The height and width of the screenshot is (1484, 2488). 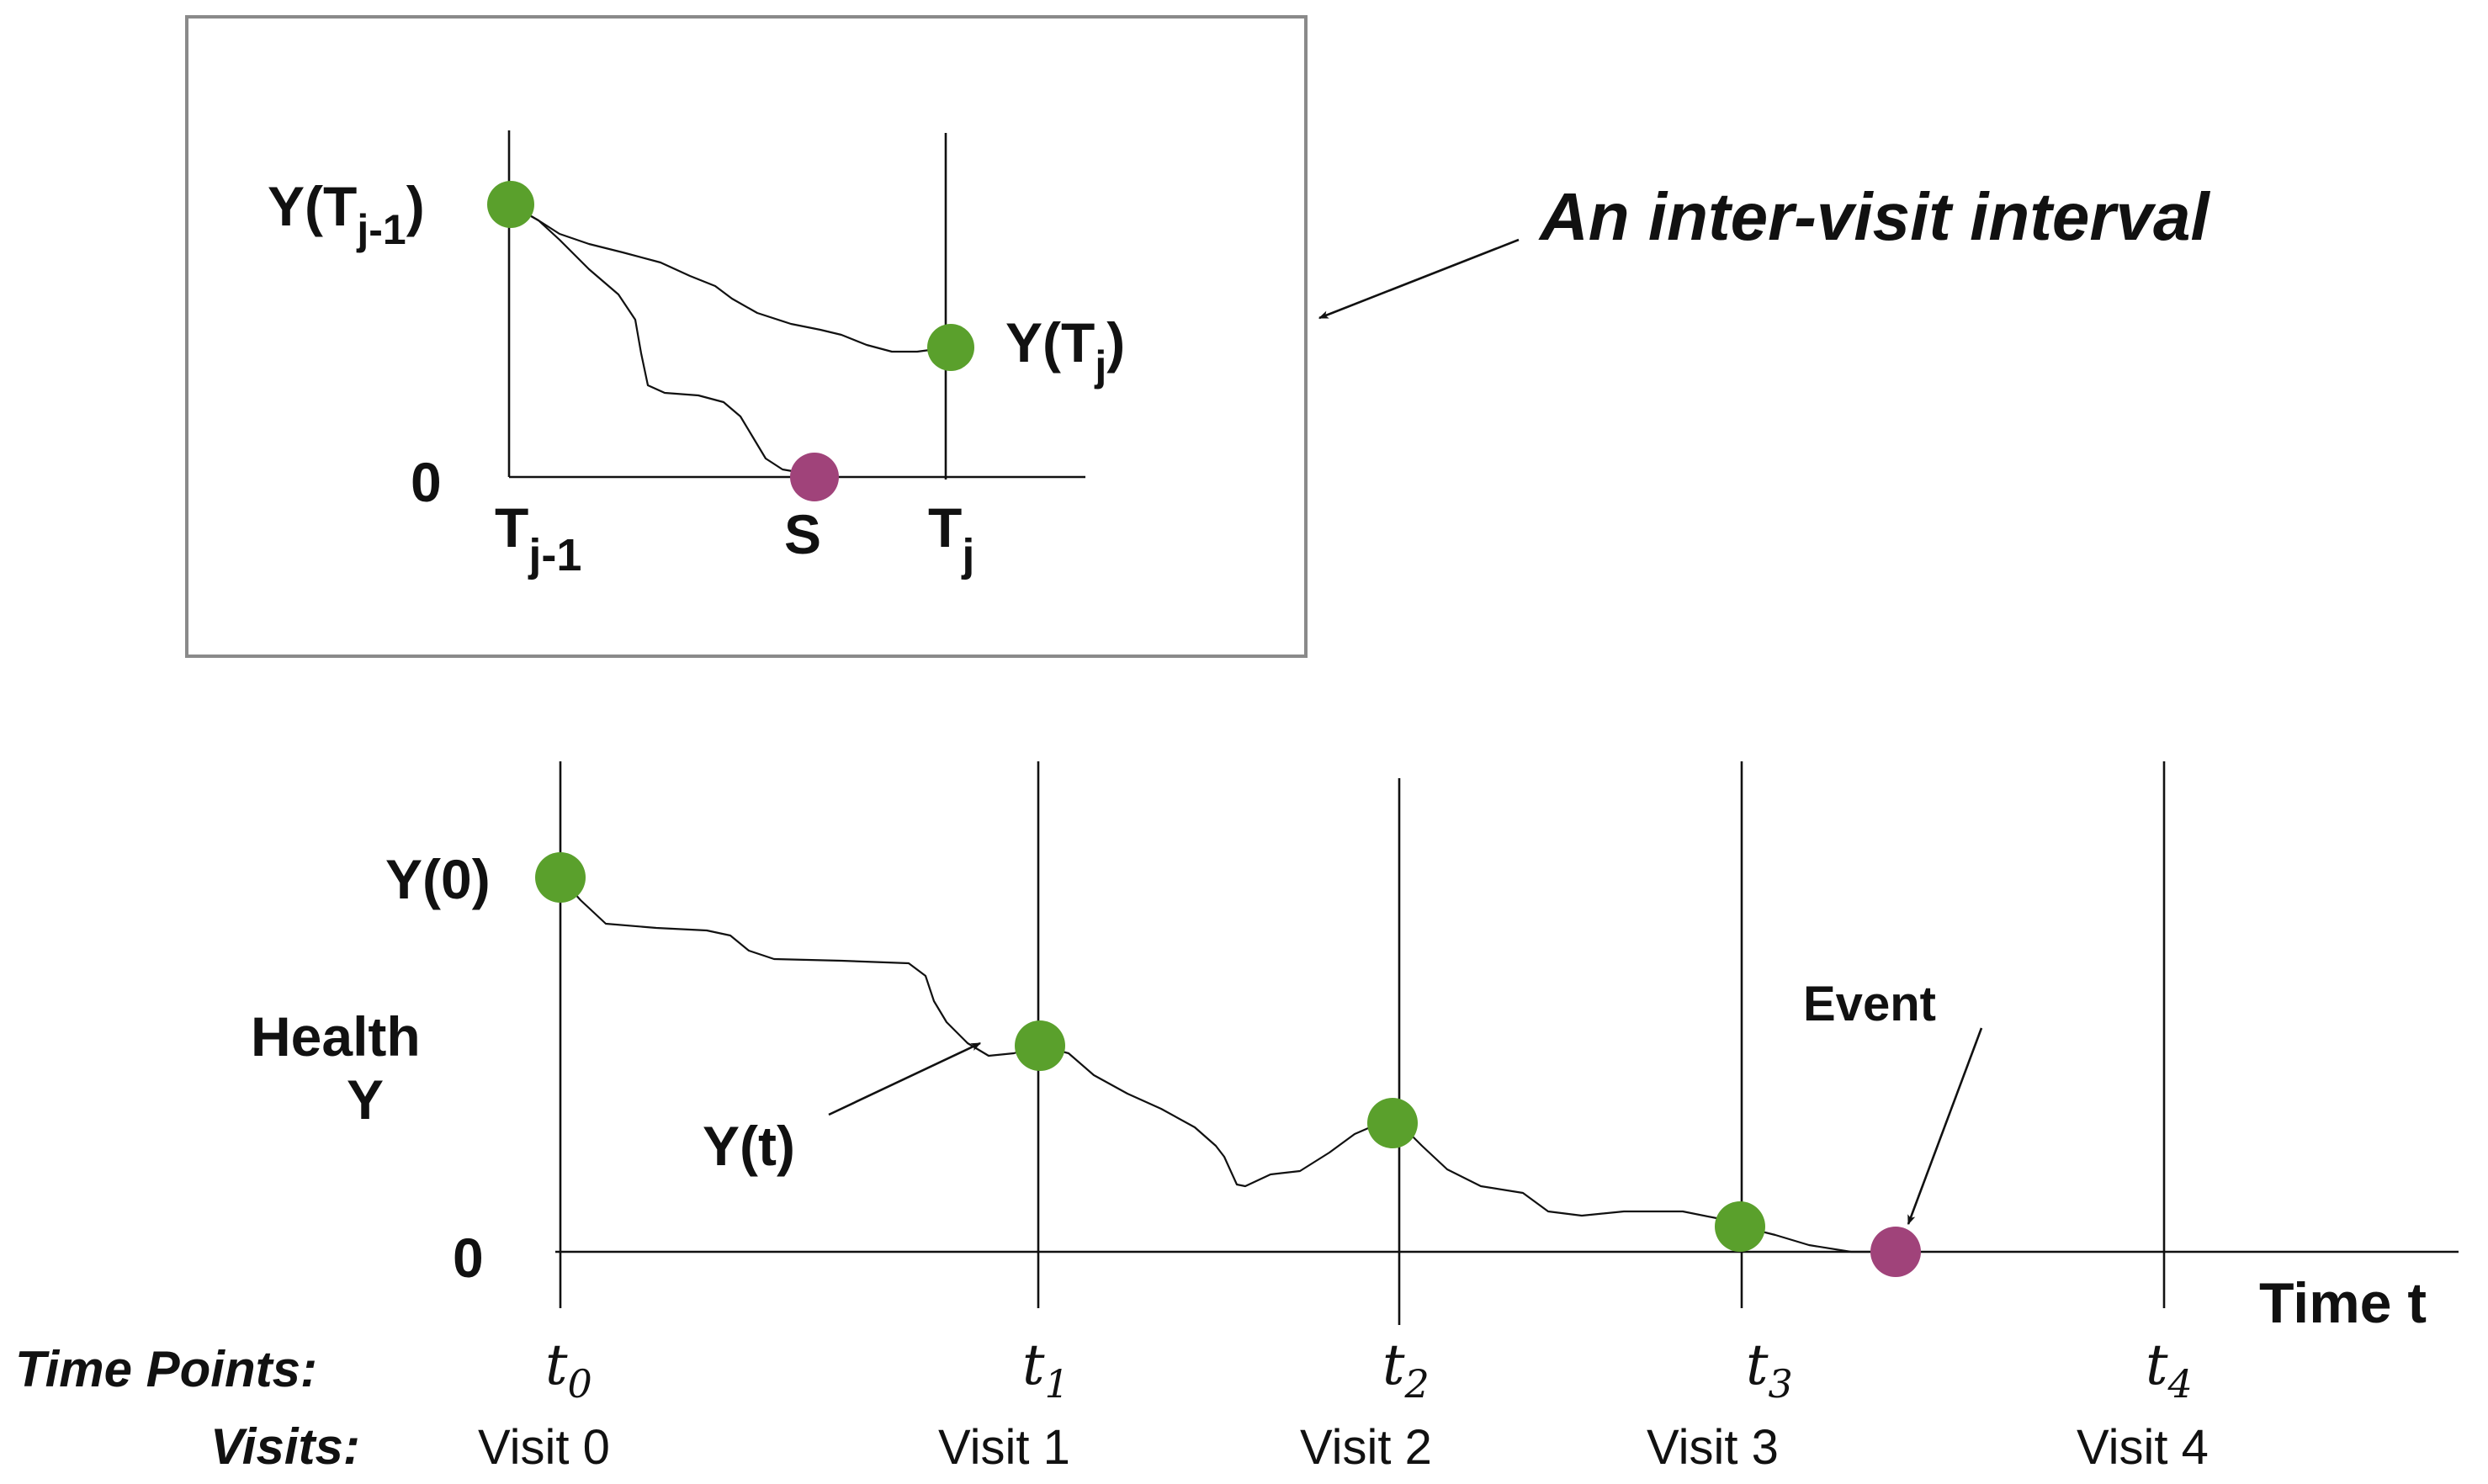 I want to click on time-point-3: t3, so click(x=1770, y=1370).